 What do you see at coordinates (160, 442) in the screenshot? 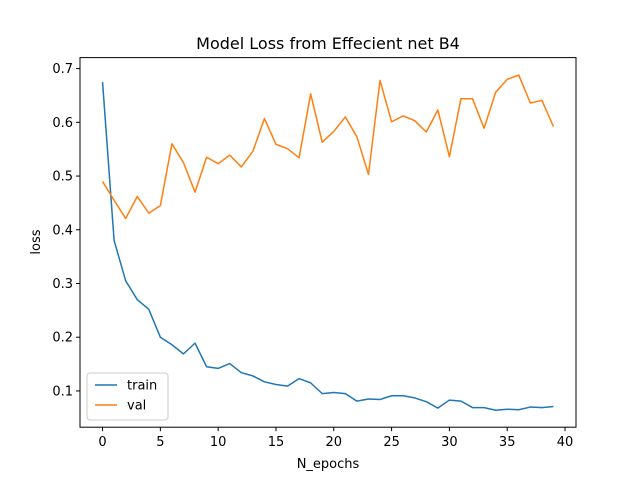
I see `x-tick-label: 5` at bounding box center [160, 442].